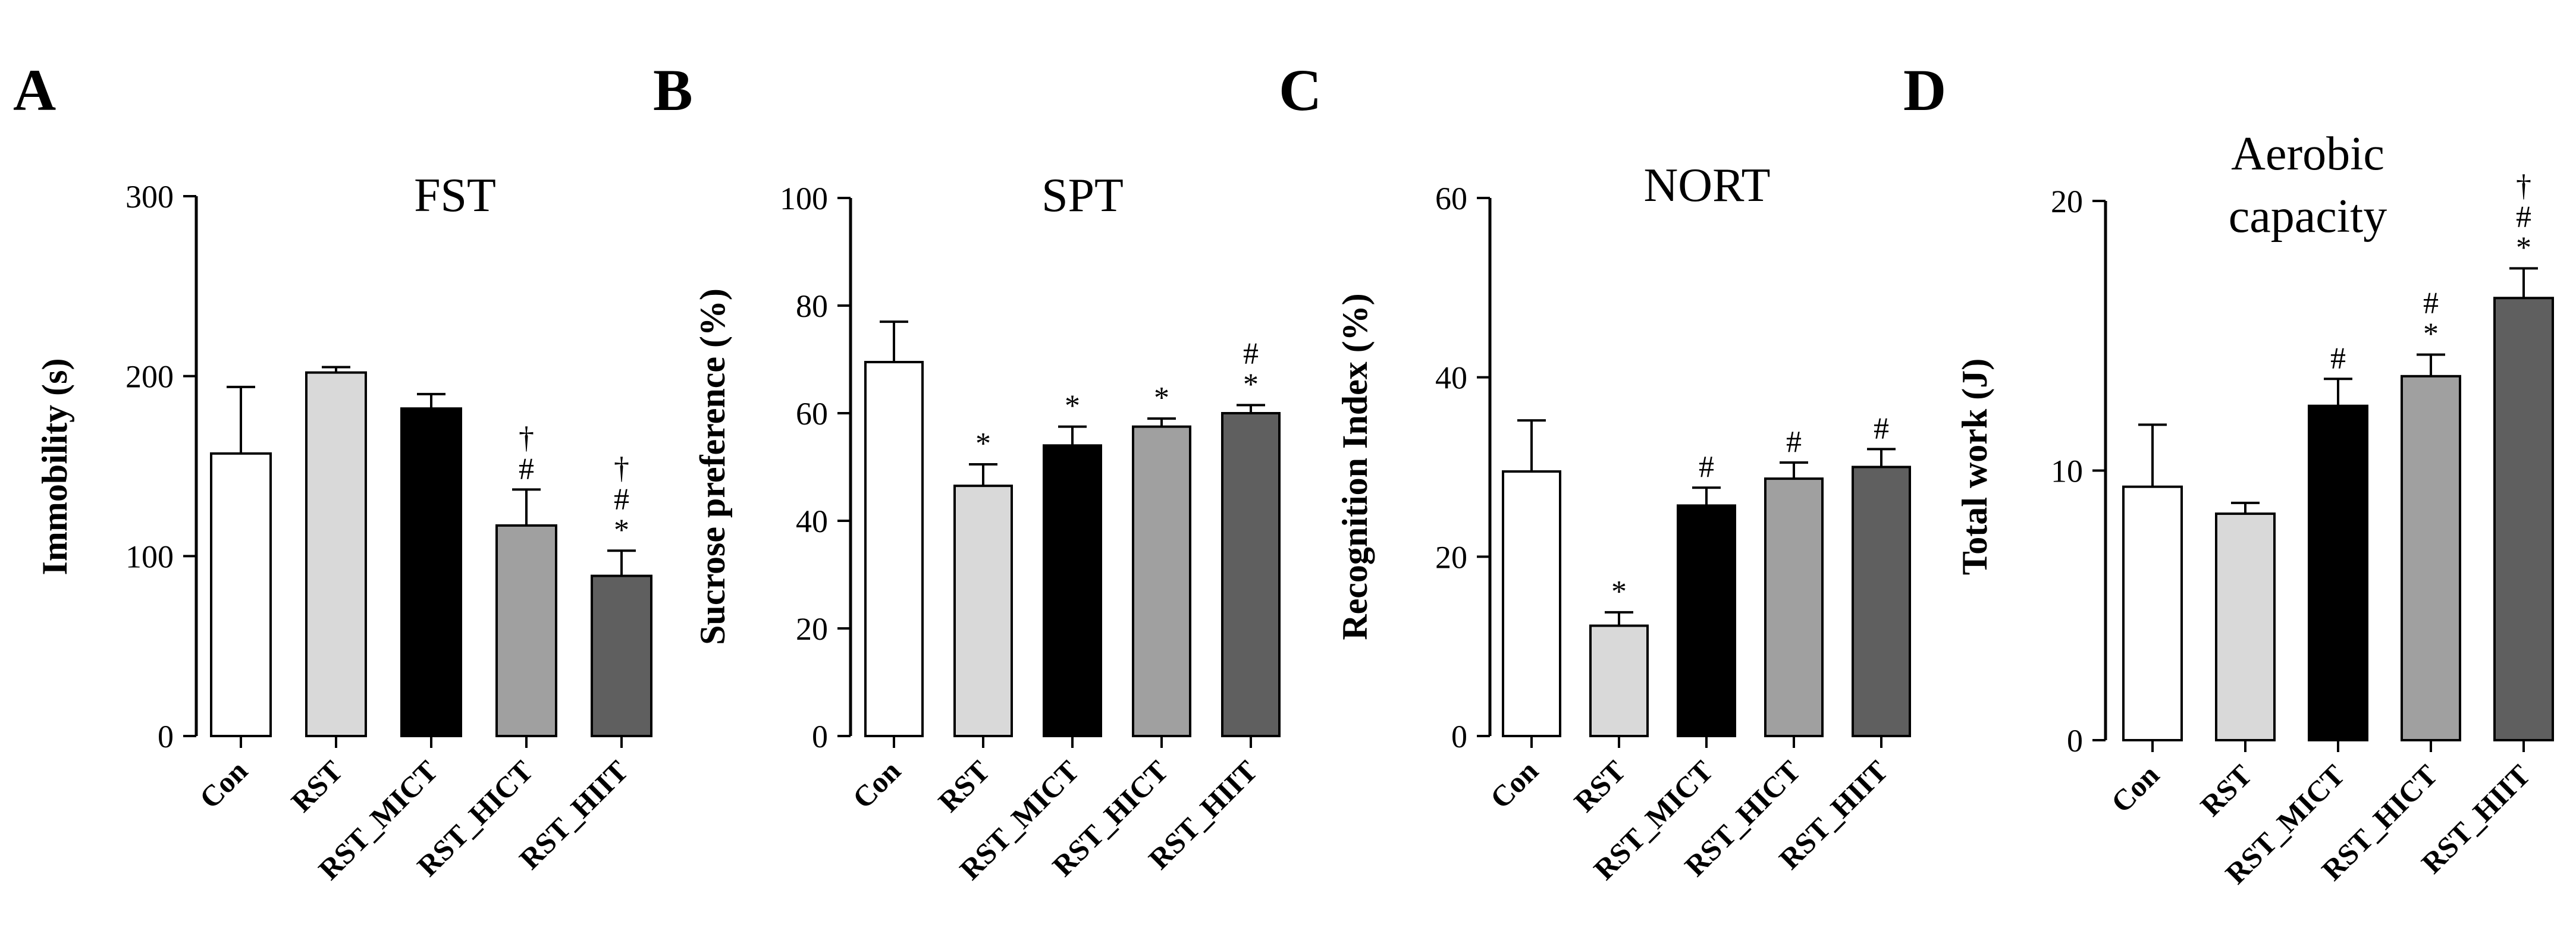 This screenshot has height=934, width=2576. What do you see at coordinates (1707, 185) in the screenshot?
I see `chart-title: NORT` at bounding box center [1707, 185].